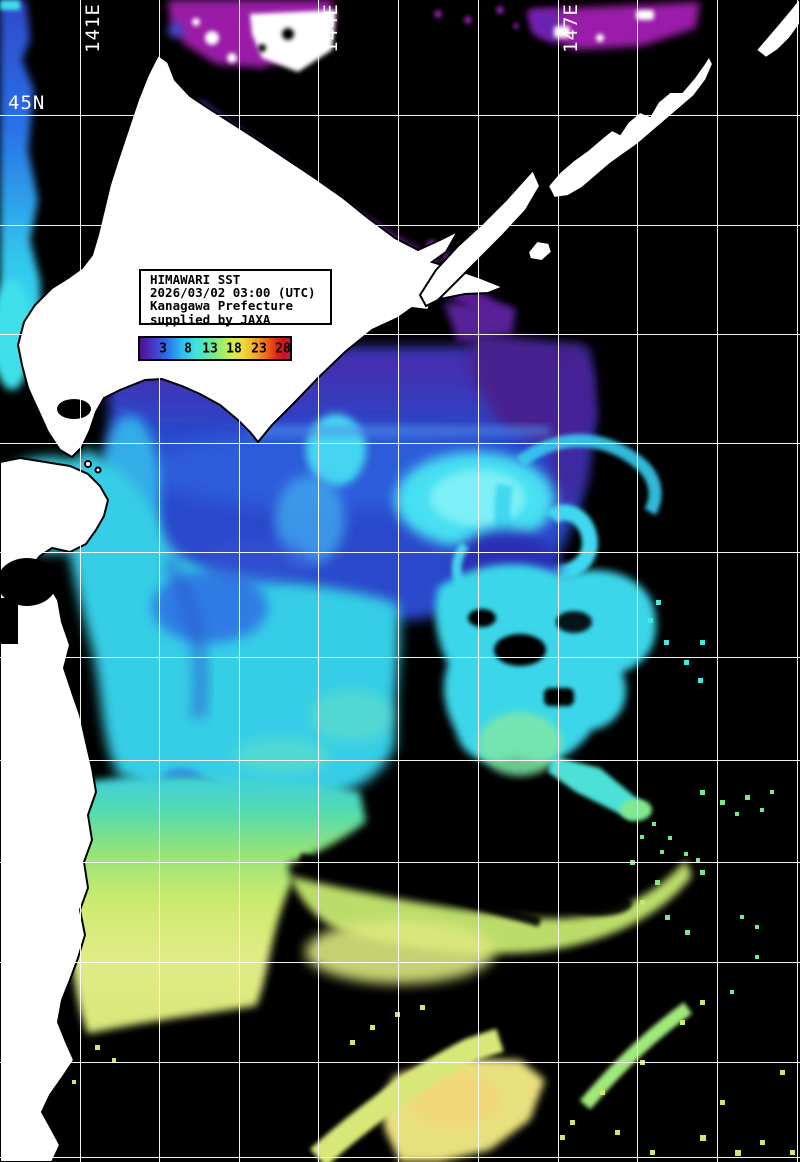  Describe the element at coordinates (480, 238) in the screenshot. I see `kunashiri-island` at that location.